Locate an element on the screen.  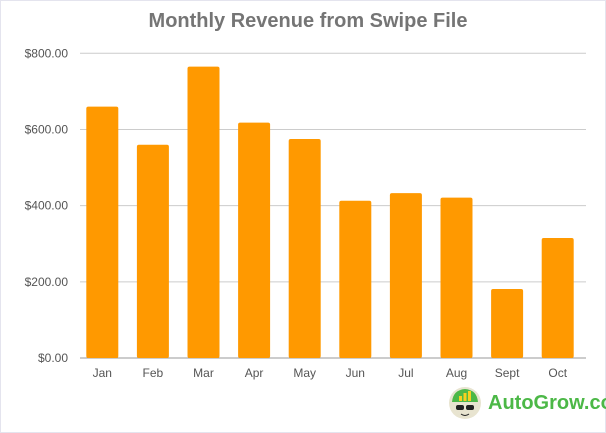
bar-mar is located at coordinates (203, 212).